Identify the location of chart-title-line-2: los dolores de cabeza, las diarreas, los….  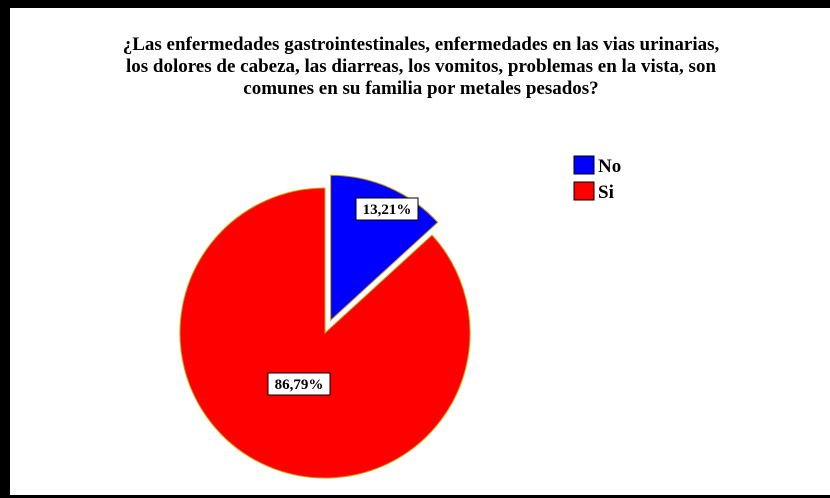
(421, 66).